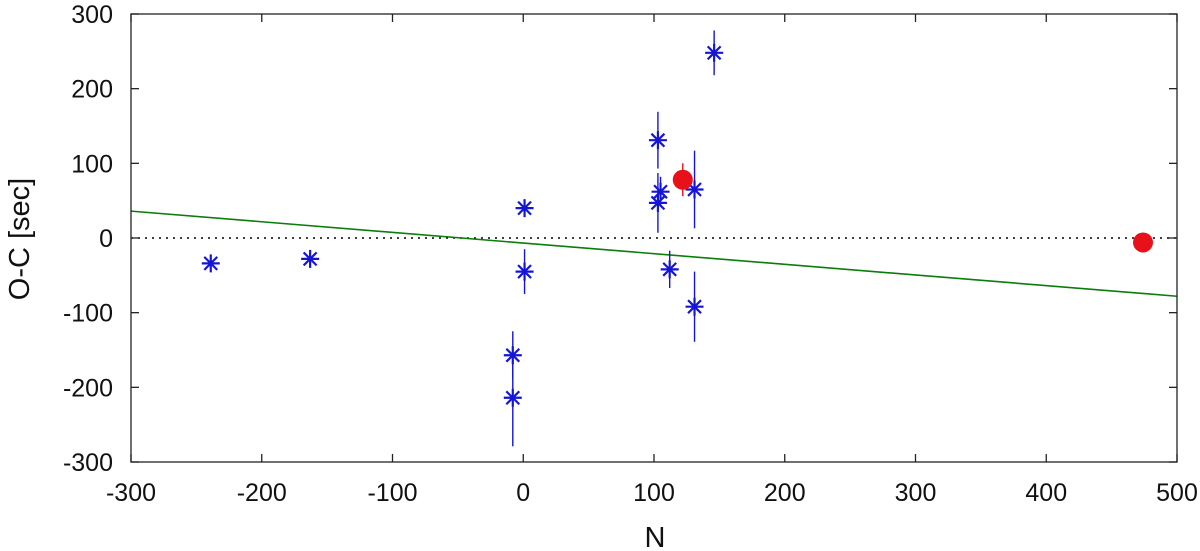  What do you see at coordinates (88, 314) in the screenshot?
I see `y-tick-label: -100` at bounding box center [88, 314].